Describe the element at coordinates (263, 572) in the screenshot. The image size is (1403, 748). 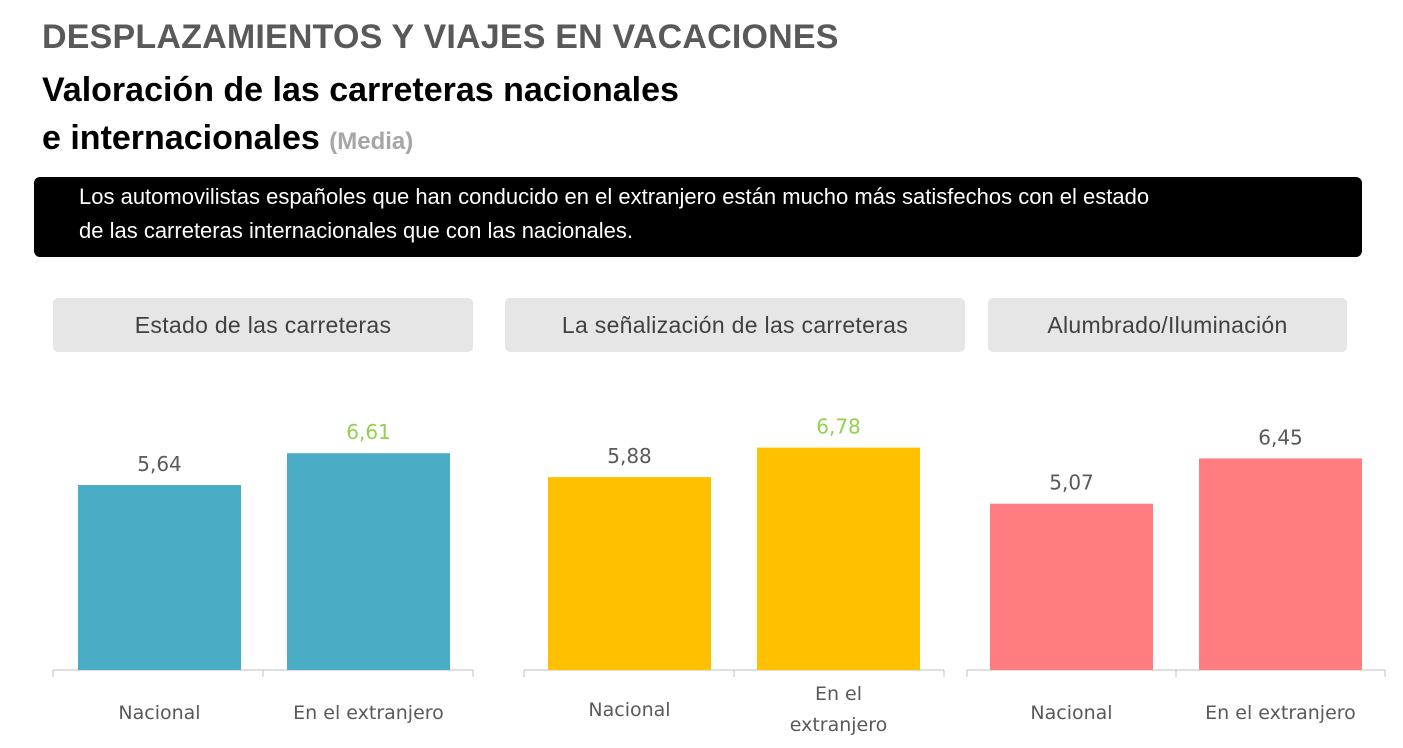
I see `chart-0: 5,64 Nacional 6,61 En el extranjero` at that location.